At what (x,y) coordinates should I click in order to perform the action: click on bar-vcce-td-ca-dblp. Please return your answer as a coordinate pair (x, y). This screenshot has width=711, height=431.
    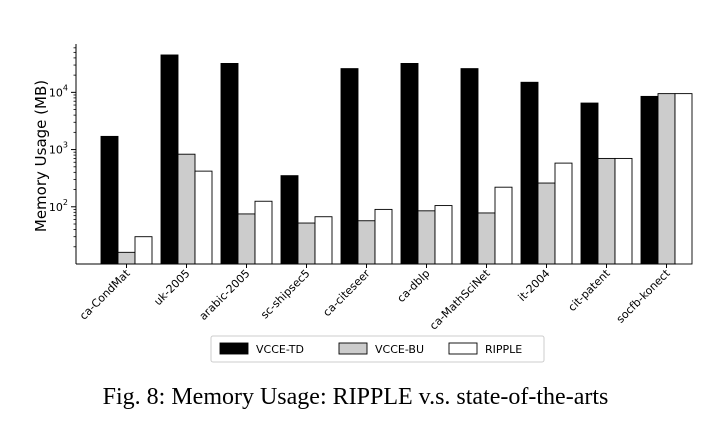
    Looking at the image, I should click on (409, 164).